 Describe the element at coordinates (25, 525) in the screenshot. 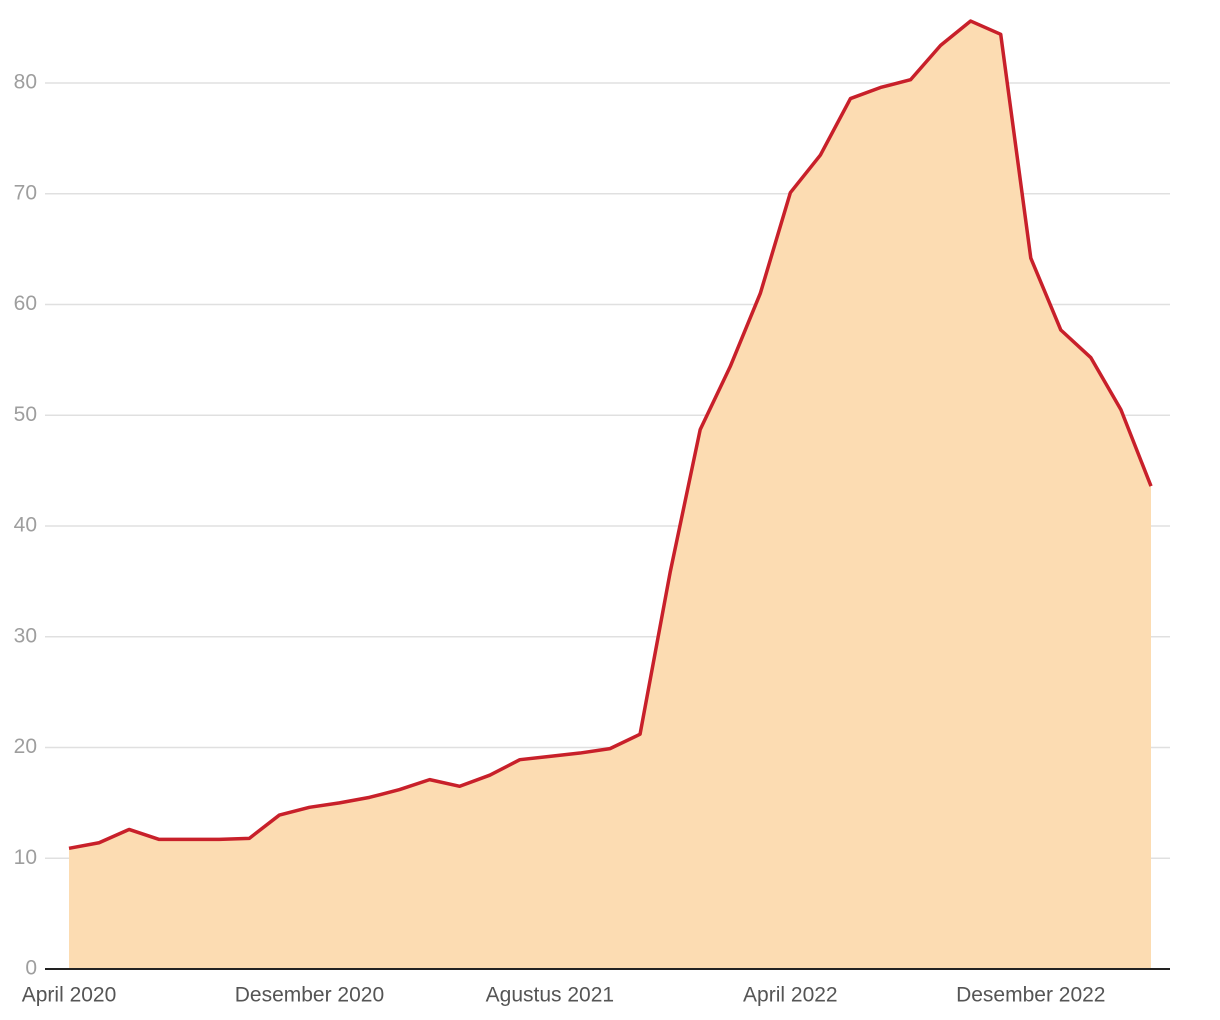

I see `y-tick-label: 40` at that location.